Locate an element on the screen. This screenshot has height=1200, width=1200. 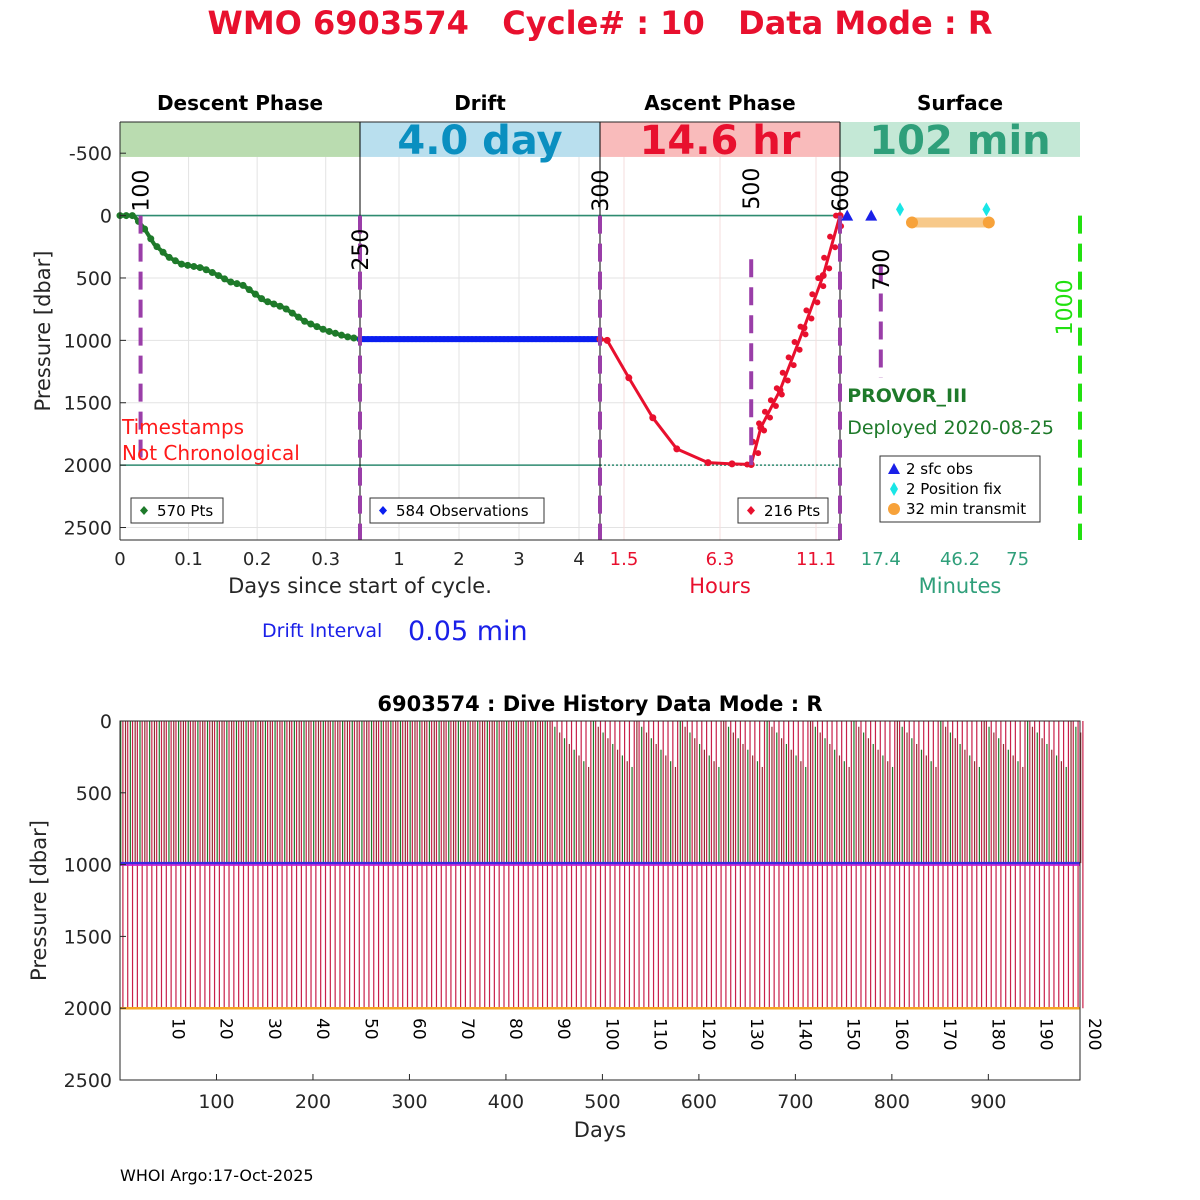
x-axis-label-minutes: Minutes is located at coordinates (960, 586).